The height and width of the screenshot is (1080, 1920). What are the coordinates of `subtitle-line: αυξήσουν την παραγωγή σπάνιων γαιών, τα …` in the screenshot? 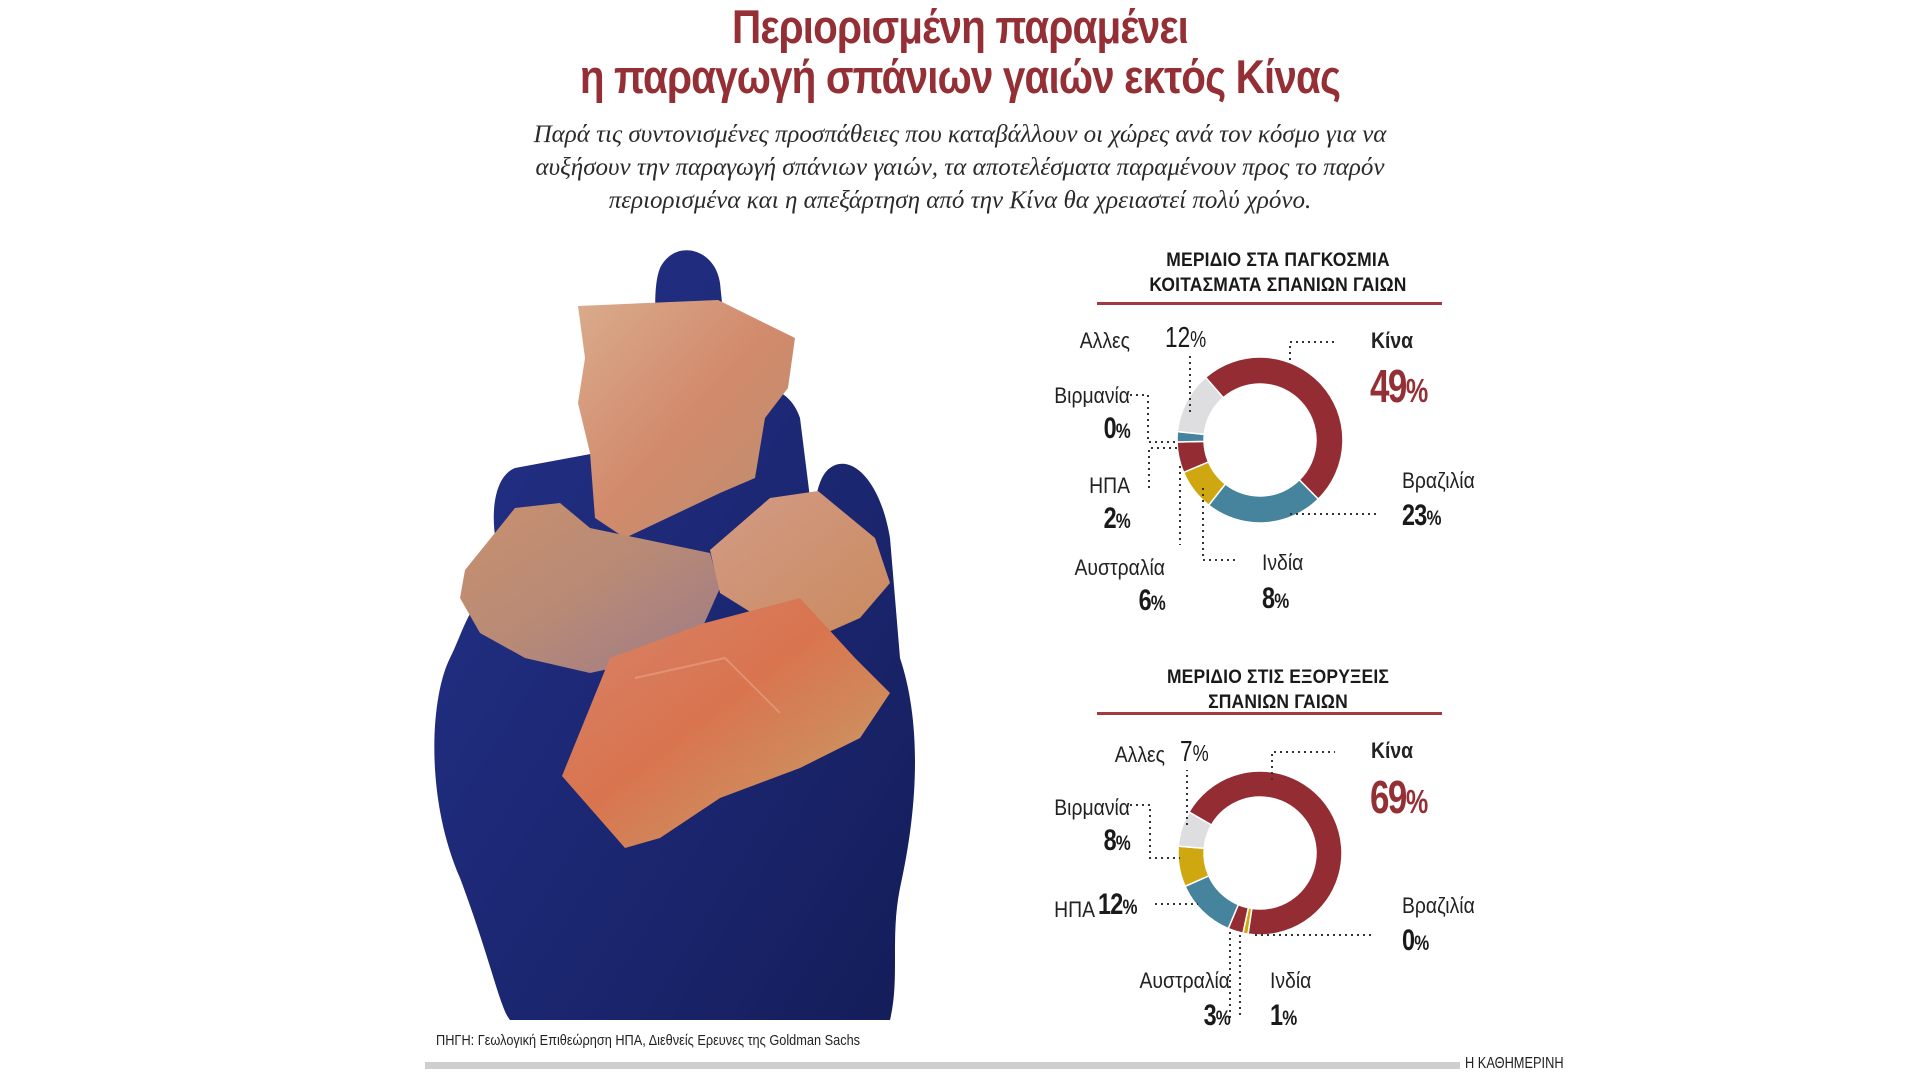 It's located at (960, 167).